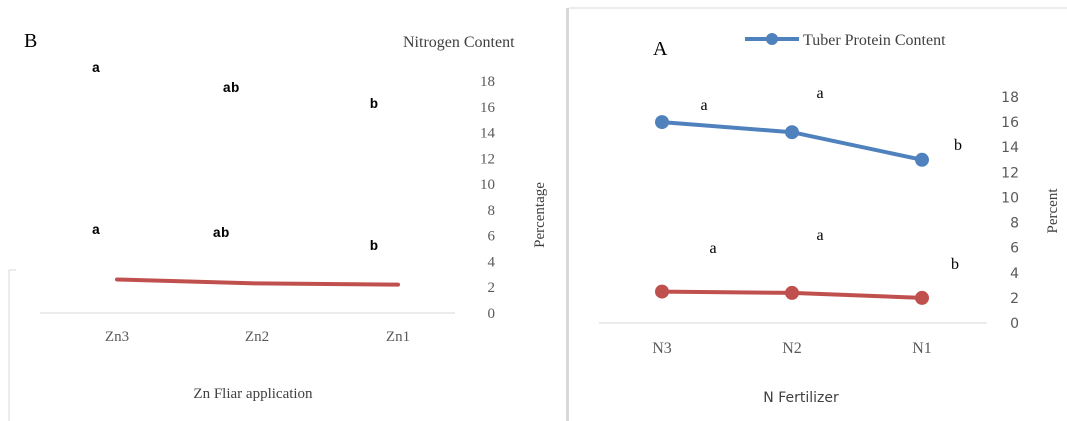 Image resolution: width=1067 pixels, height=421 pixels. Describe the element at coordinates (874, 40) in the screenshot. I see `panel-a-legend-label: Tuber Protein Content` at that location.